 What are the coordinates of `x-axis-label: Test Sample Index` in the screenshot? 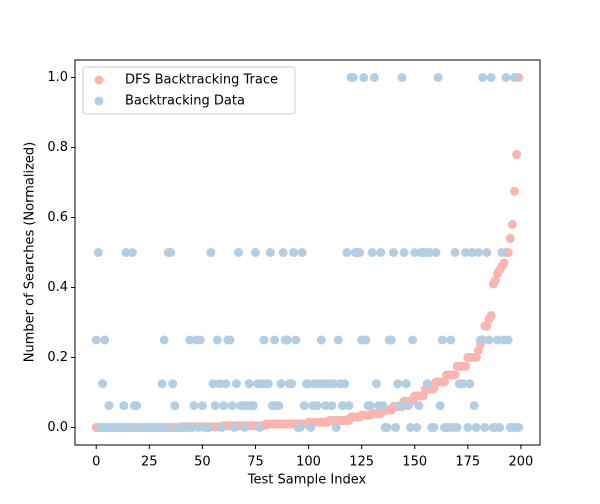 It's located at (307, 480).